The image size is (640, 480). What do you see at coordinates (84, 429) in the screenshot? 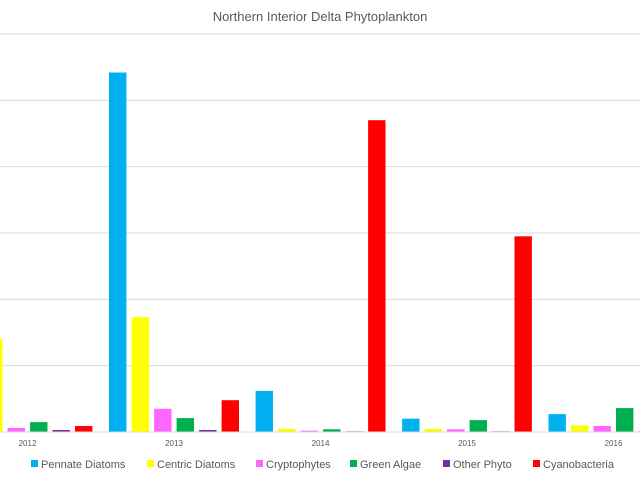
I see `bar-cyanobacteria-2012` at bounding box center [84, 429].